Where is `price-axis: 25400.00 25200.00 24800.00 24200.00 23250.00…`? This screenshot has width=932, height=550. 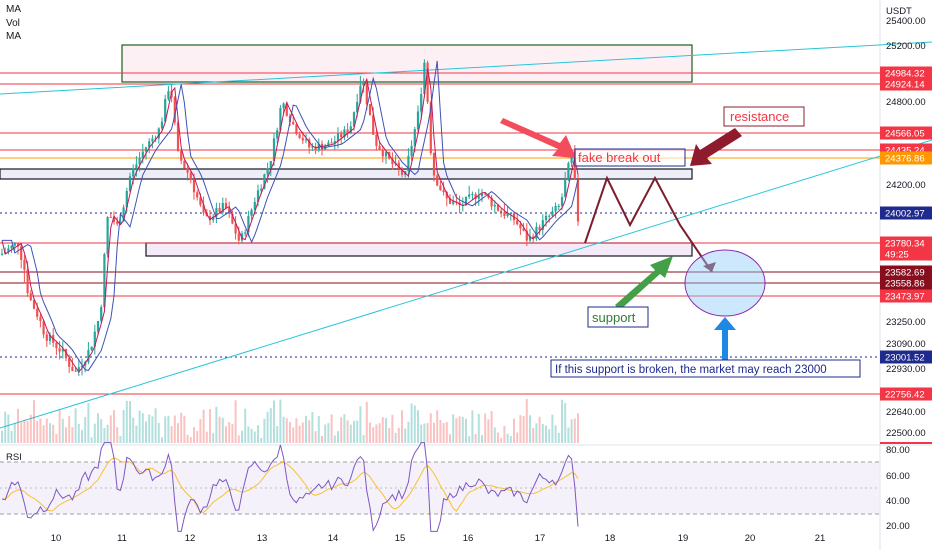
price-axis: 25400.00 25200.00 24800.00 24200.00 23250.00… is located at coordinates (906, 227).